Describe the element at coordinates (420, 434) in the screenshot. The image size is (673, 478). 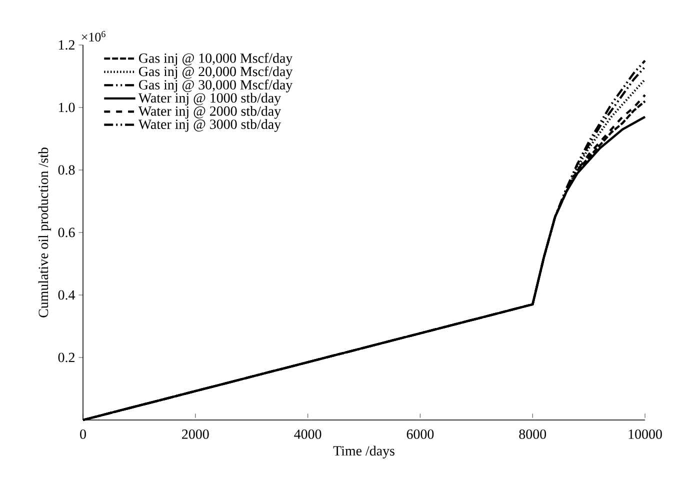
I see `x-tick-label: 6000` at that location.